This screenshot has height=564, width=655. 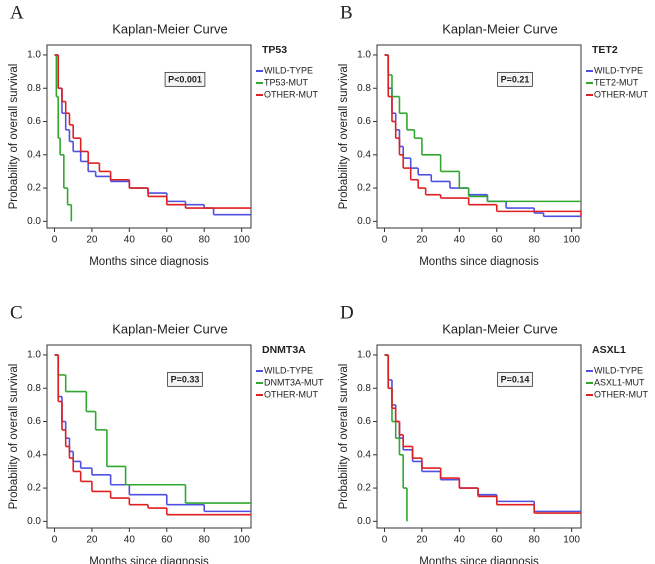 What do you see at coordinates (347, 312) in the screenshot?
I see `panel-label: D` at bounding box center [347, 312].